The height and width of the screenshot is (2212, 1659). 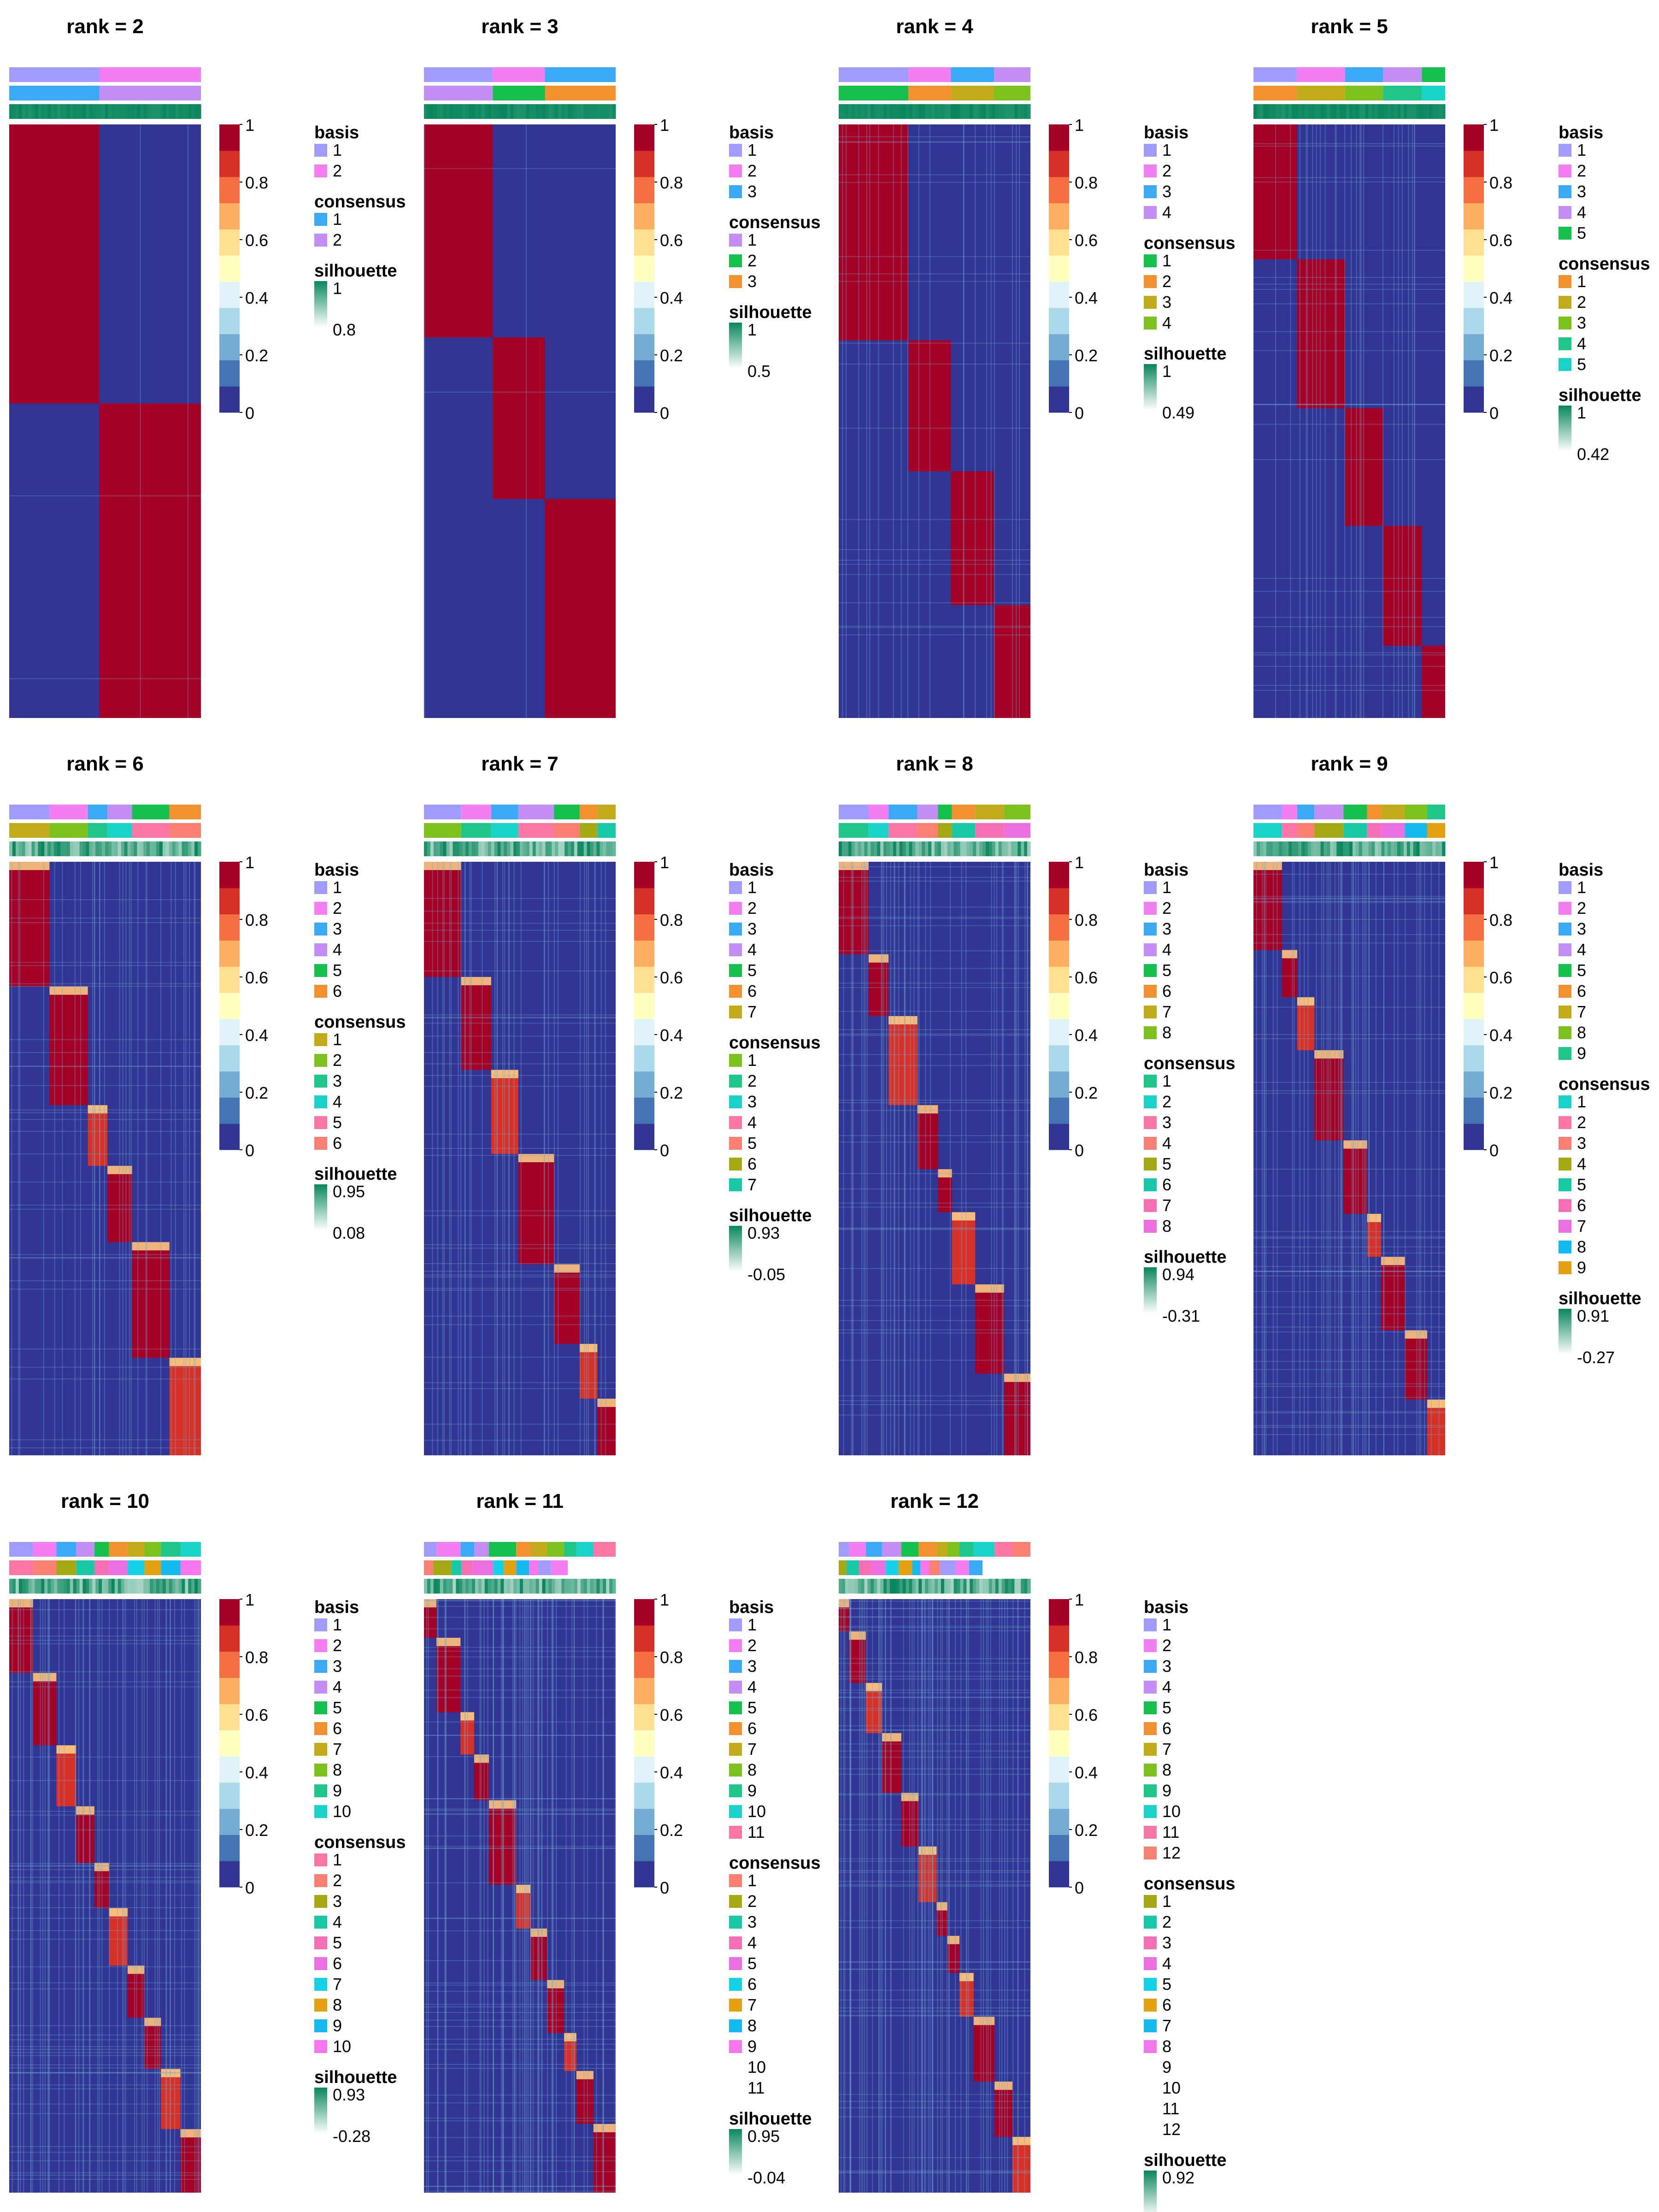 I want to click on legend-item-label: 7, so click(x=1166, y=1011).